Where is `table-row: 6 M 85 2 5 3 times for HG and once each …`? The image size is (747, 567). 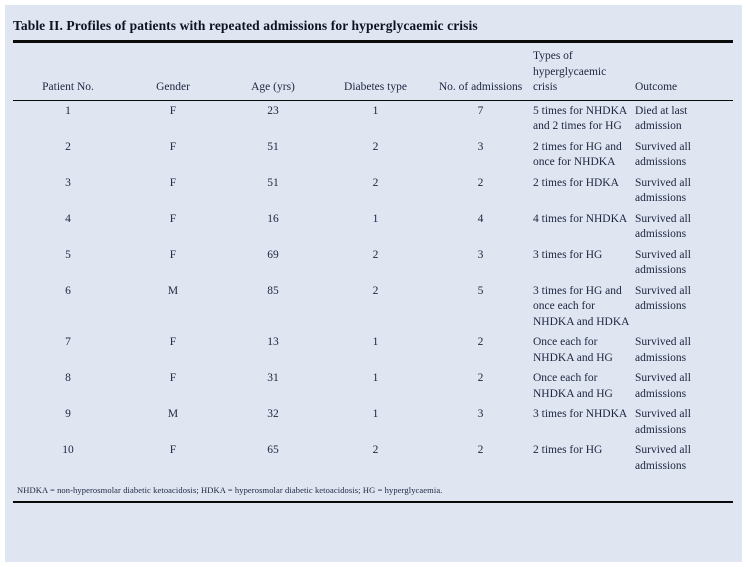 table-row: 6 M 85 2 5 3 times for HG and once each … is located at coordinates (373, 309).